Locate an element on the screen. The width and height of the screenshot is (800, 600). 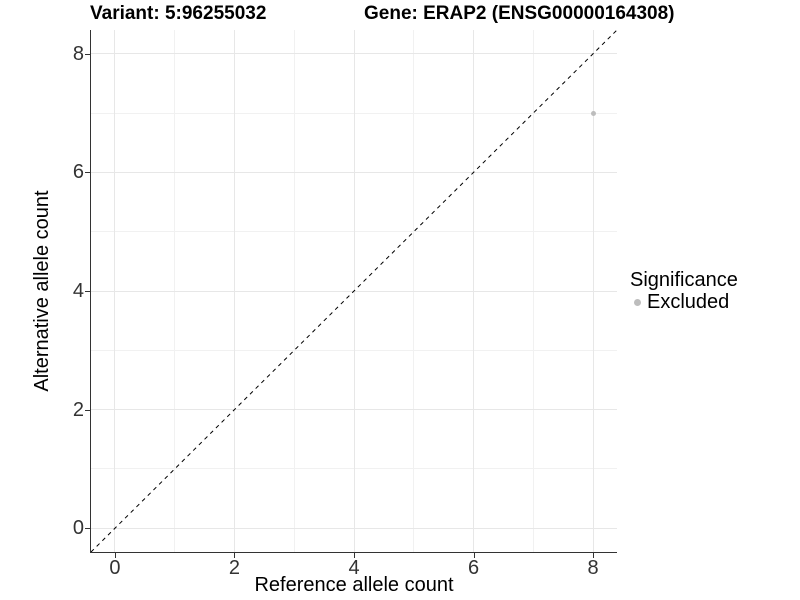
legend-title: Significance is located at coordinates (684, 280).